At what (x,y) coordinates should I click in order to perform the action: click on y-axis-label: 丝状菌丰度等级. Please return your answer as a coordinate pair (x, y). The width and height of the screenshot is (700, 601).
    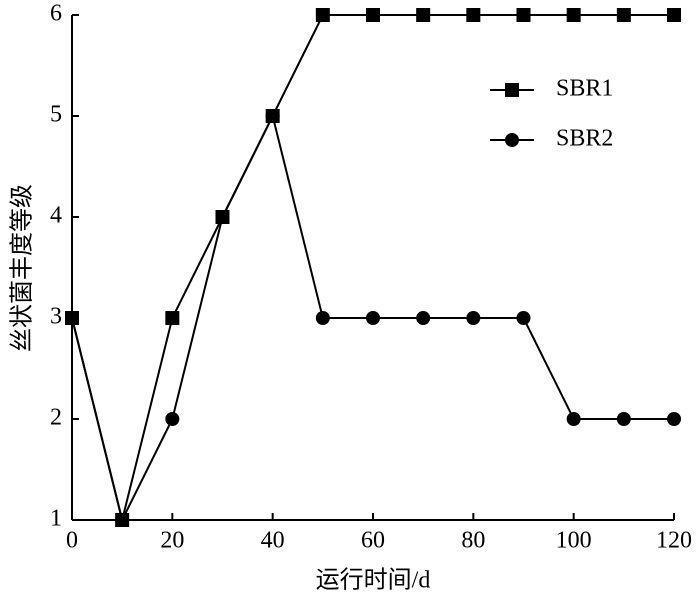
    Looking at the image, I should click on (22, 268).